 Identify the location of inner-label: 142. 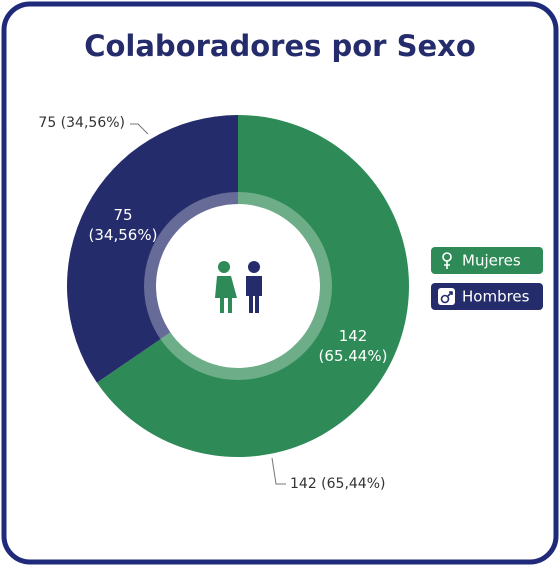
(353, 336).